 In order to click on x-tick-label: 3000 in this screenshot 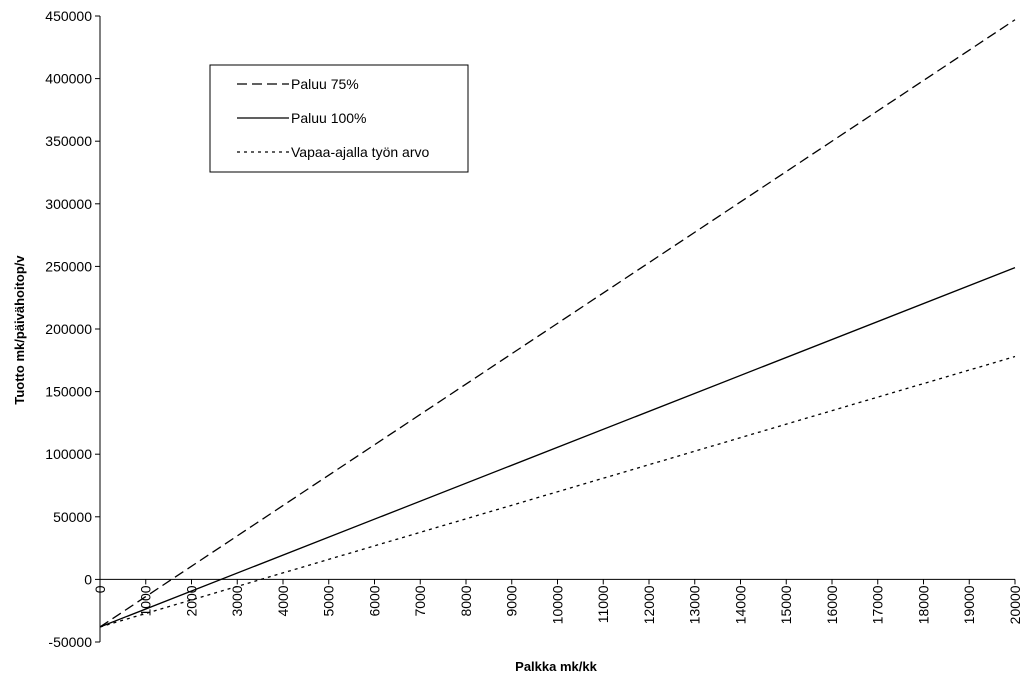, I will do `click(237, 600)`.